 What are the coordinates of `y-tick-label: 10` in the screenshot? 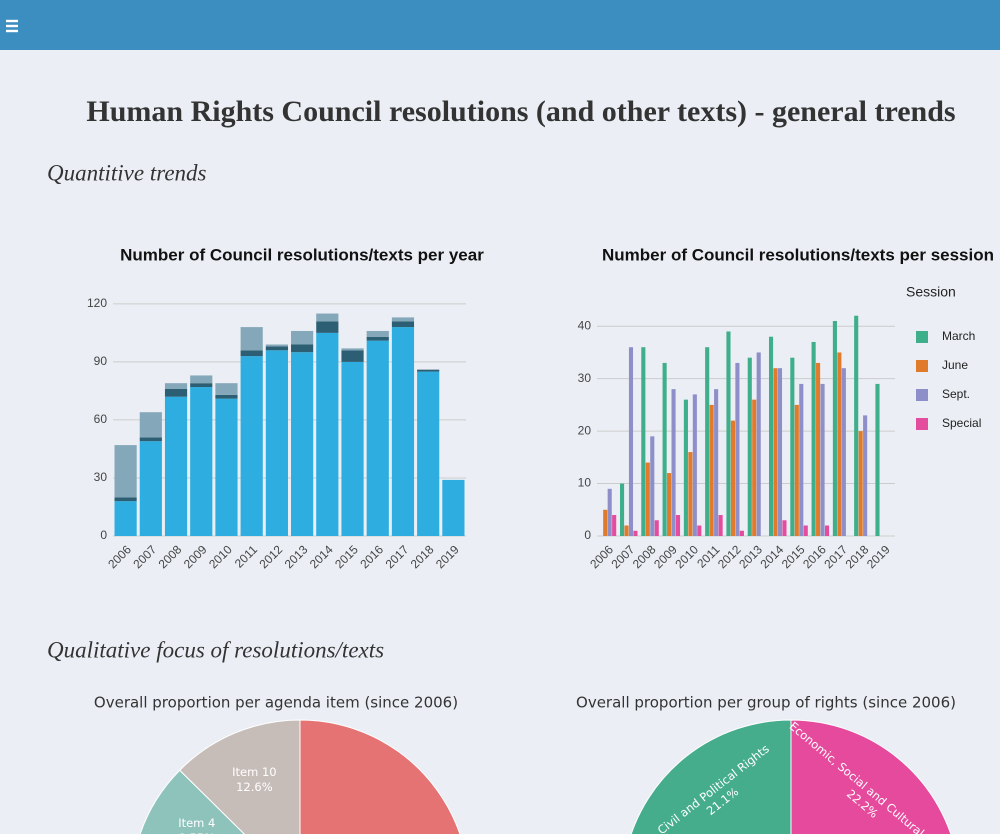 It's located at (585, 483).